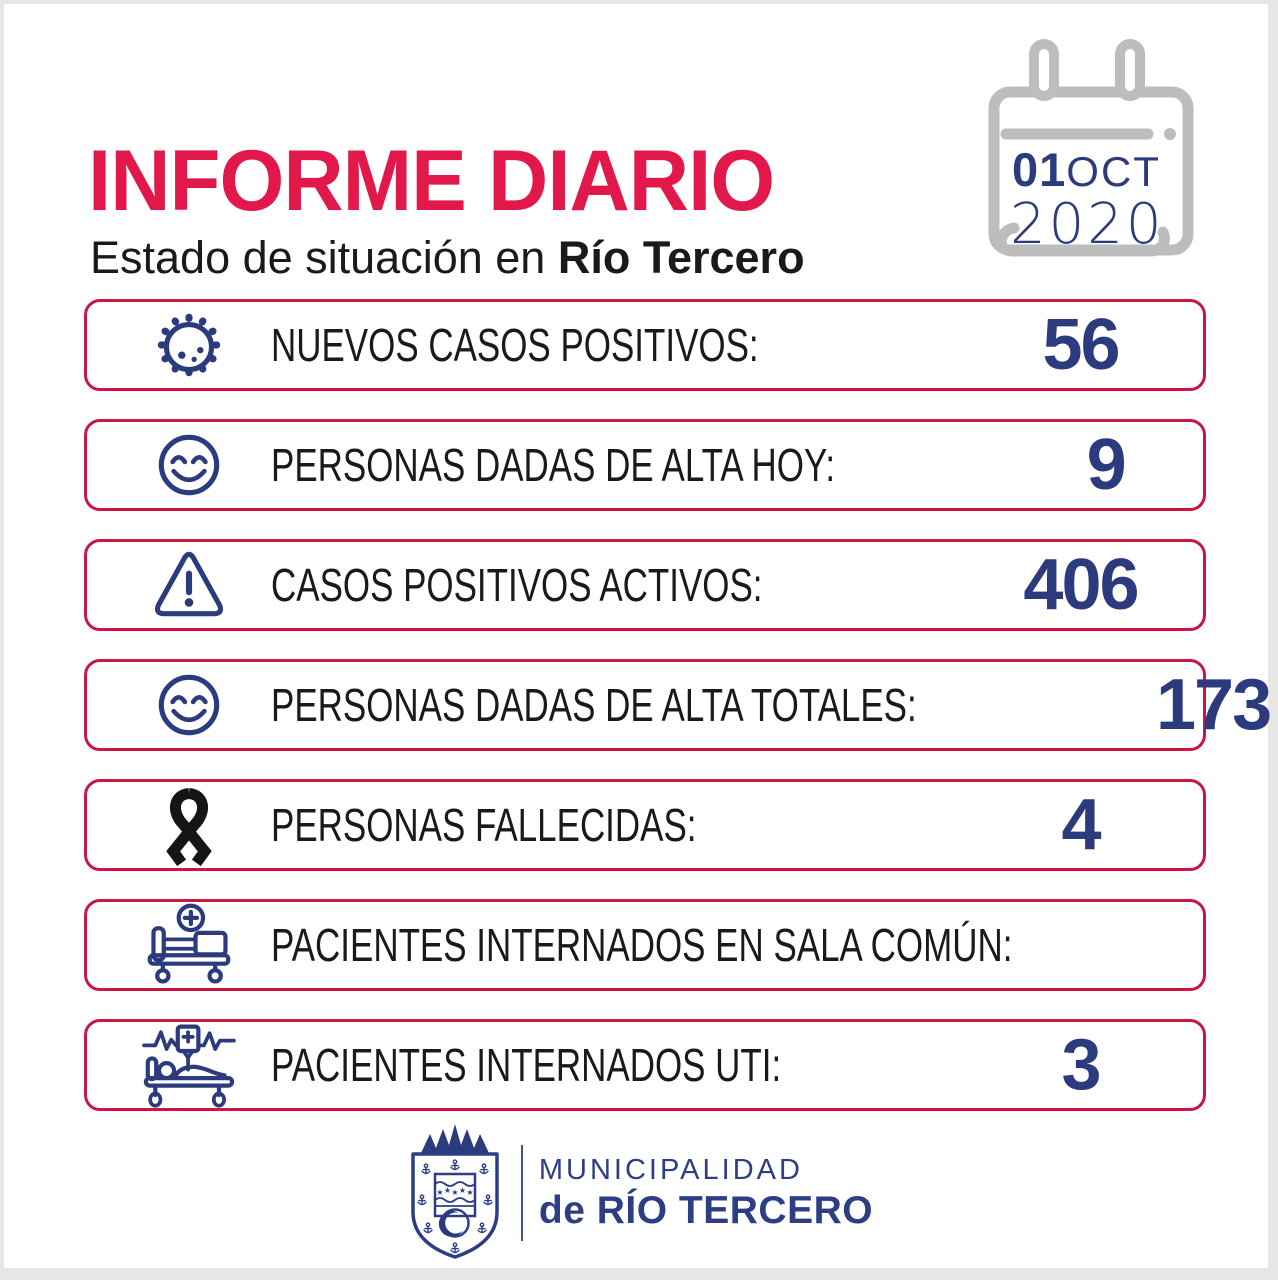 The image size is (1278, 1280). I want to click on row-label: NUEVOS CASOS POSITIVOS:, so click(515, 345).